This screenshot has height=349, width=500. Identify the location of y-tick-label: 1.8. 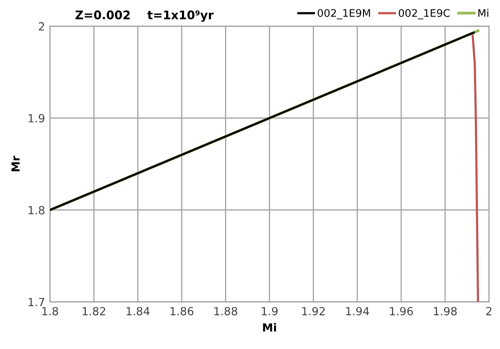
(36, 210).